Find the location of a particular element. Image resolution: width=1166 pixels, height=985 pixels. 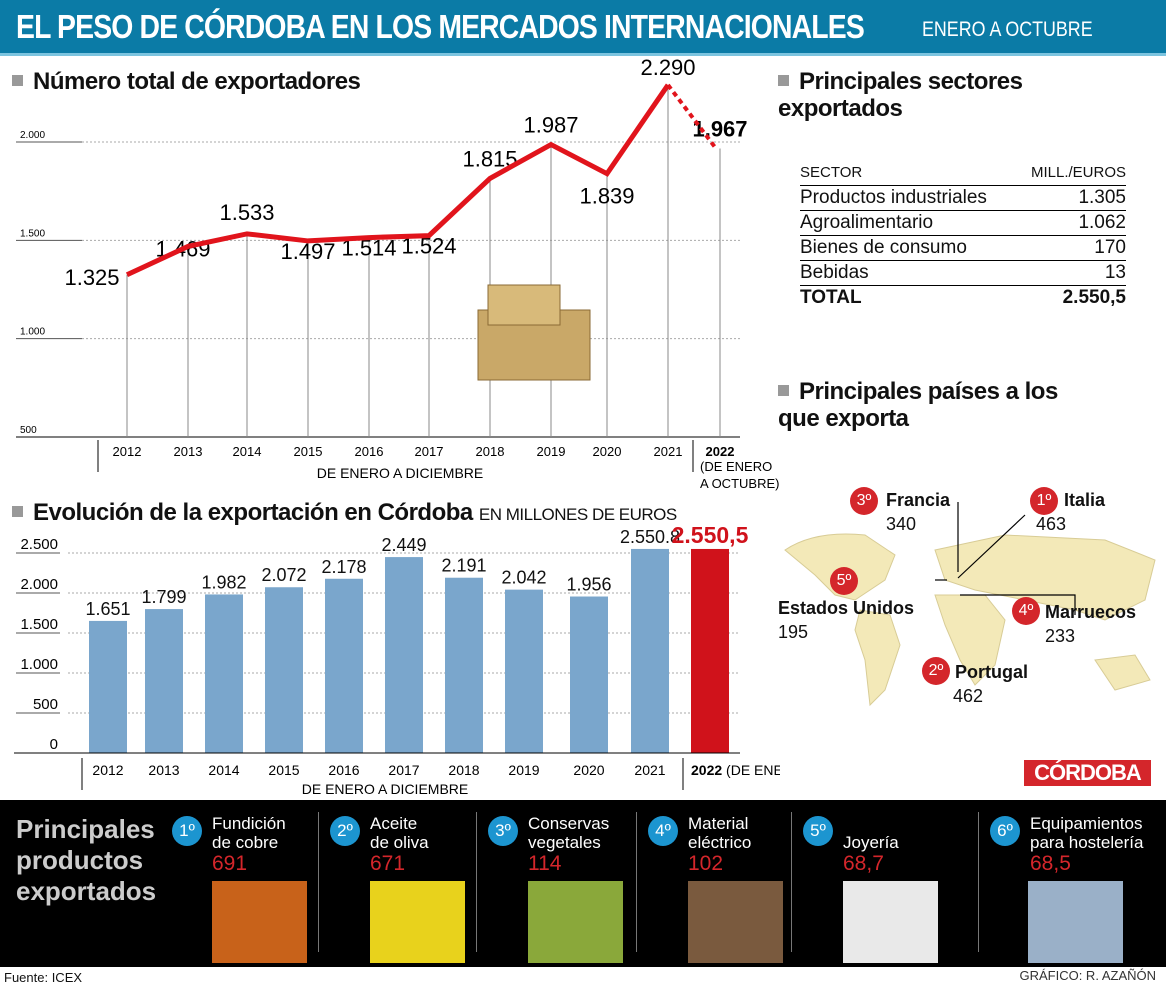

countries-title-text: Principales países a los que exporta is located at coordinates (918, 405).